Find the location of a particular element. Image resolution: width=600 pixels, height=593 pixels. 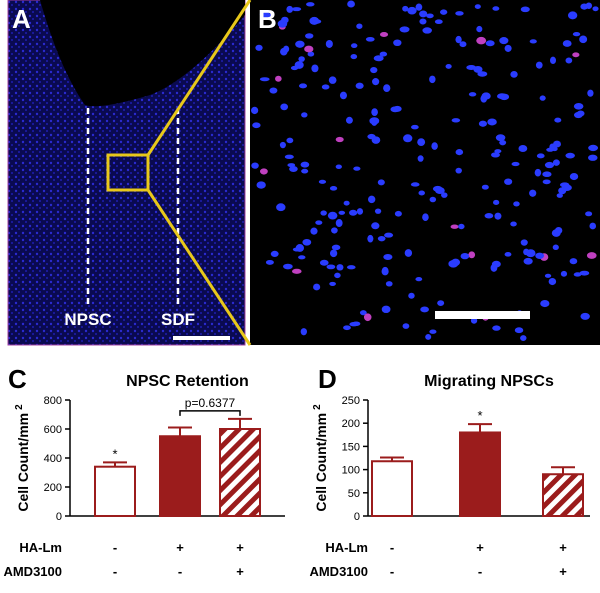

y-axis-label-text: Cell Count/mm is located at coordinates (321, 462).